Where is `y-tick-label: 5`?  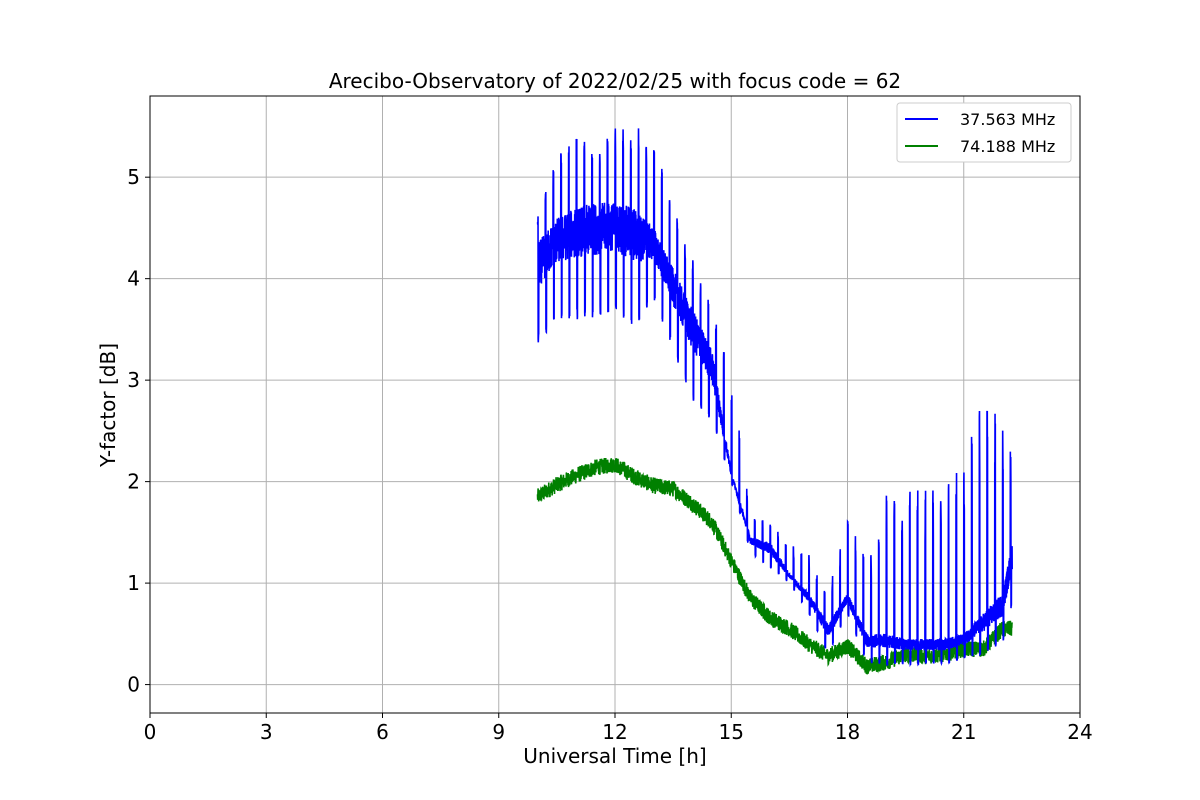
y-tick-label: 5 is located at coordinates (133, 177).